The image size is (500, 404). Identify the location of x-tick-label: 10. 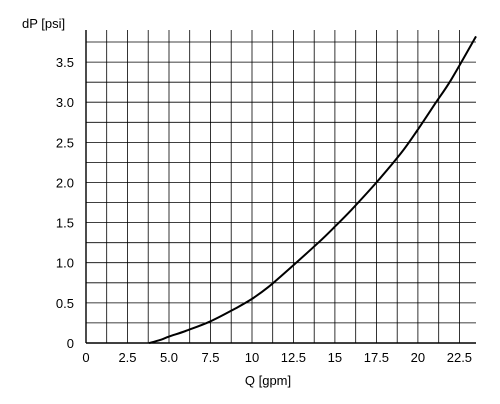
(252, 357).